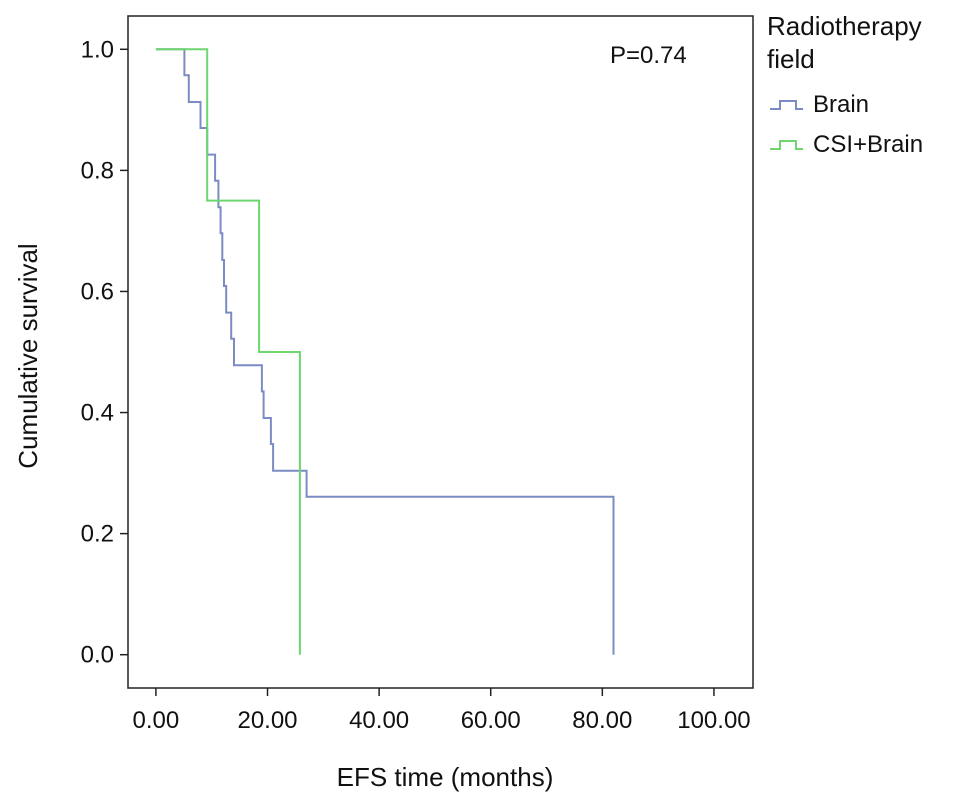 This screenshot has width=969, height=808. I want to click on legend-swatch-csi-brain, so click(786, 145).